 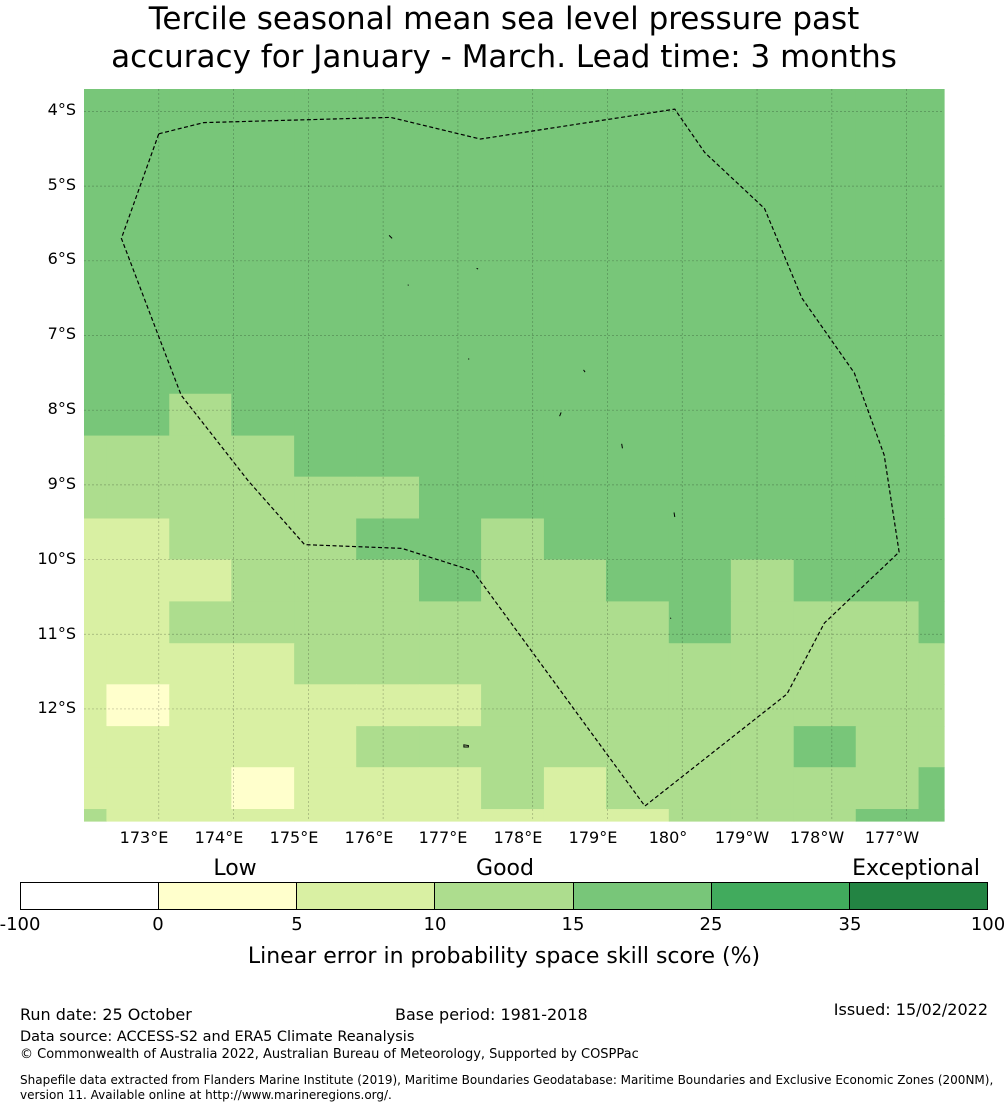 What do you see at coordinates (61, 483) in the screenshot?
I see `lat-label-9s: 9°S` at bounding box center [61, 483].